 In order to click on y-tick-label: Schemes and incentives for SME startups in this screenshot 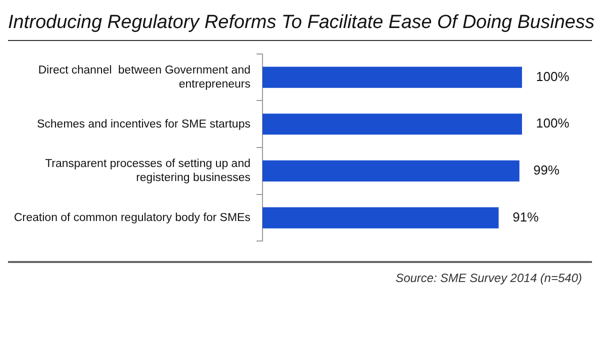, I will do `click(143, 124)`.